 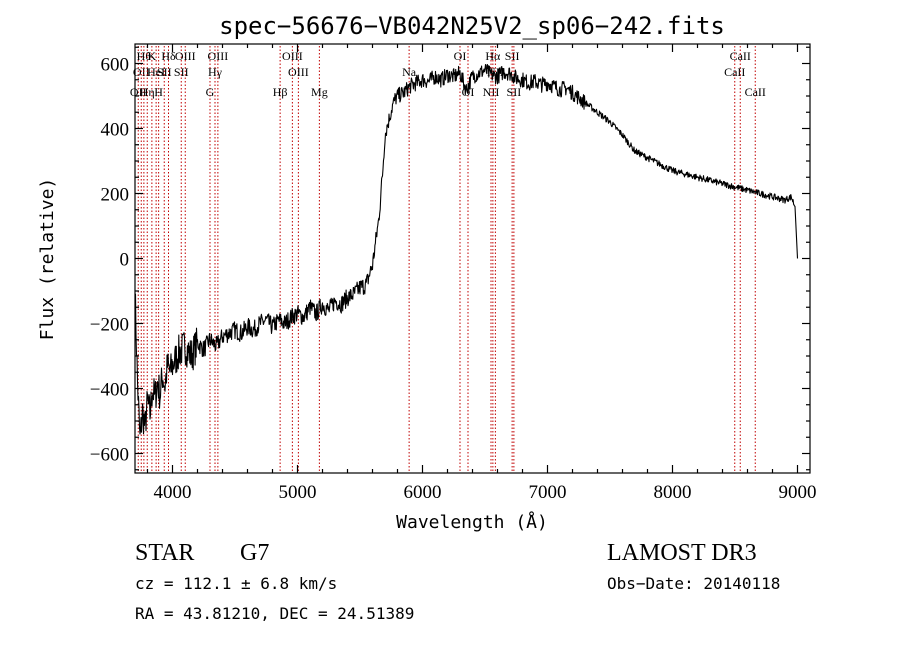 What do you see at coordinates (156, 72) in the screenshot?
I see `line-marker-label: HeI` at bounding box center [156, 72].